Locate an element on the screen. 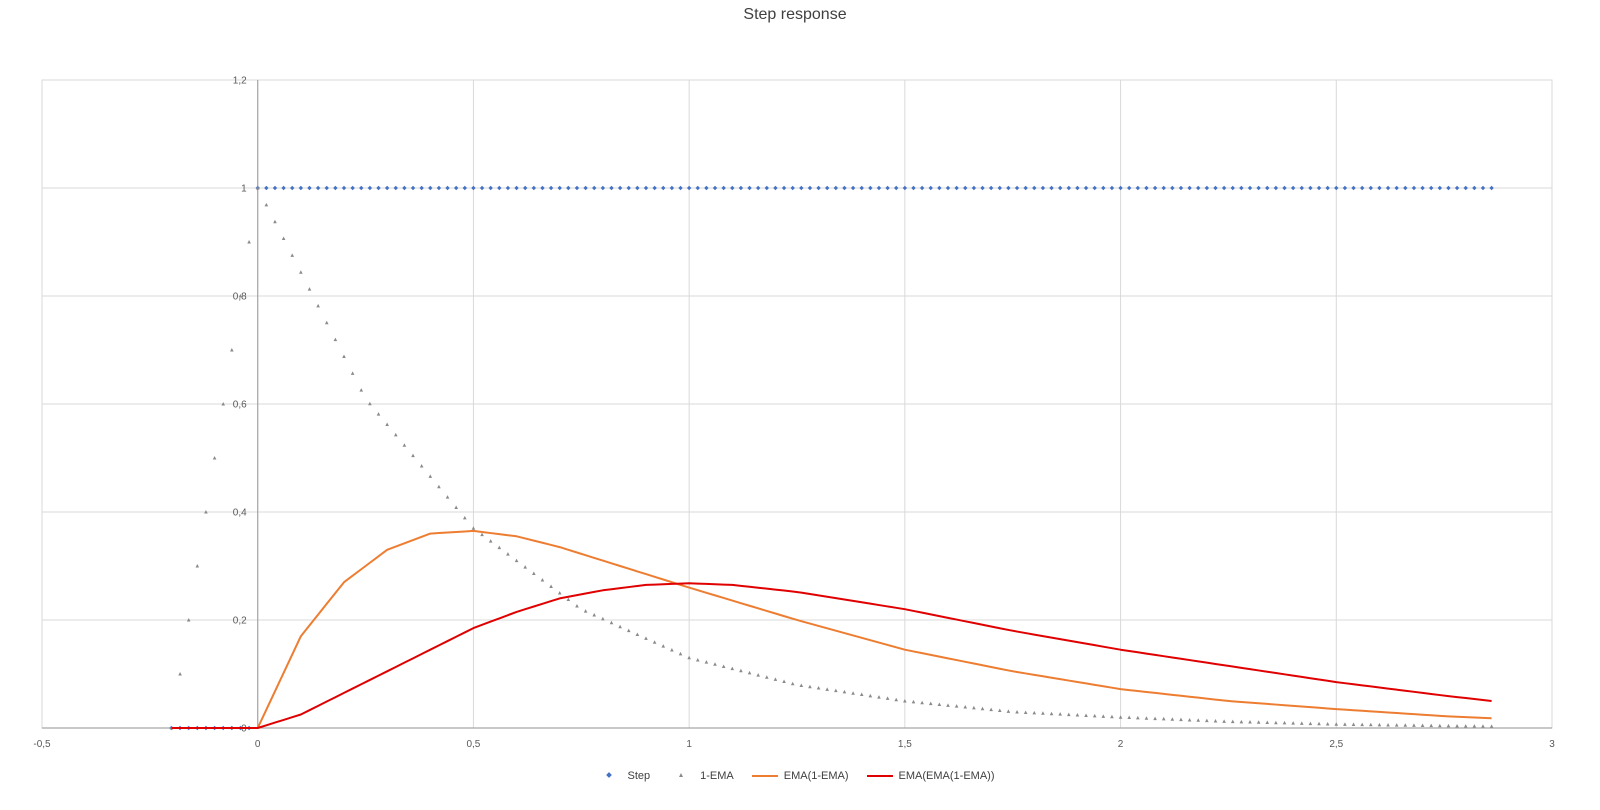  legend-marker-diamond-icon is located at coordinates (609, 776).